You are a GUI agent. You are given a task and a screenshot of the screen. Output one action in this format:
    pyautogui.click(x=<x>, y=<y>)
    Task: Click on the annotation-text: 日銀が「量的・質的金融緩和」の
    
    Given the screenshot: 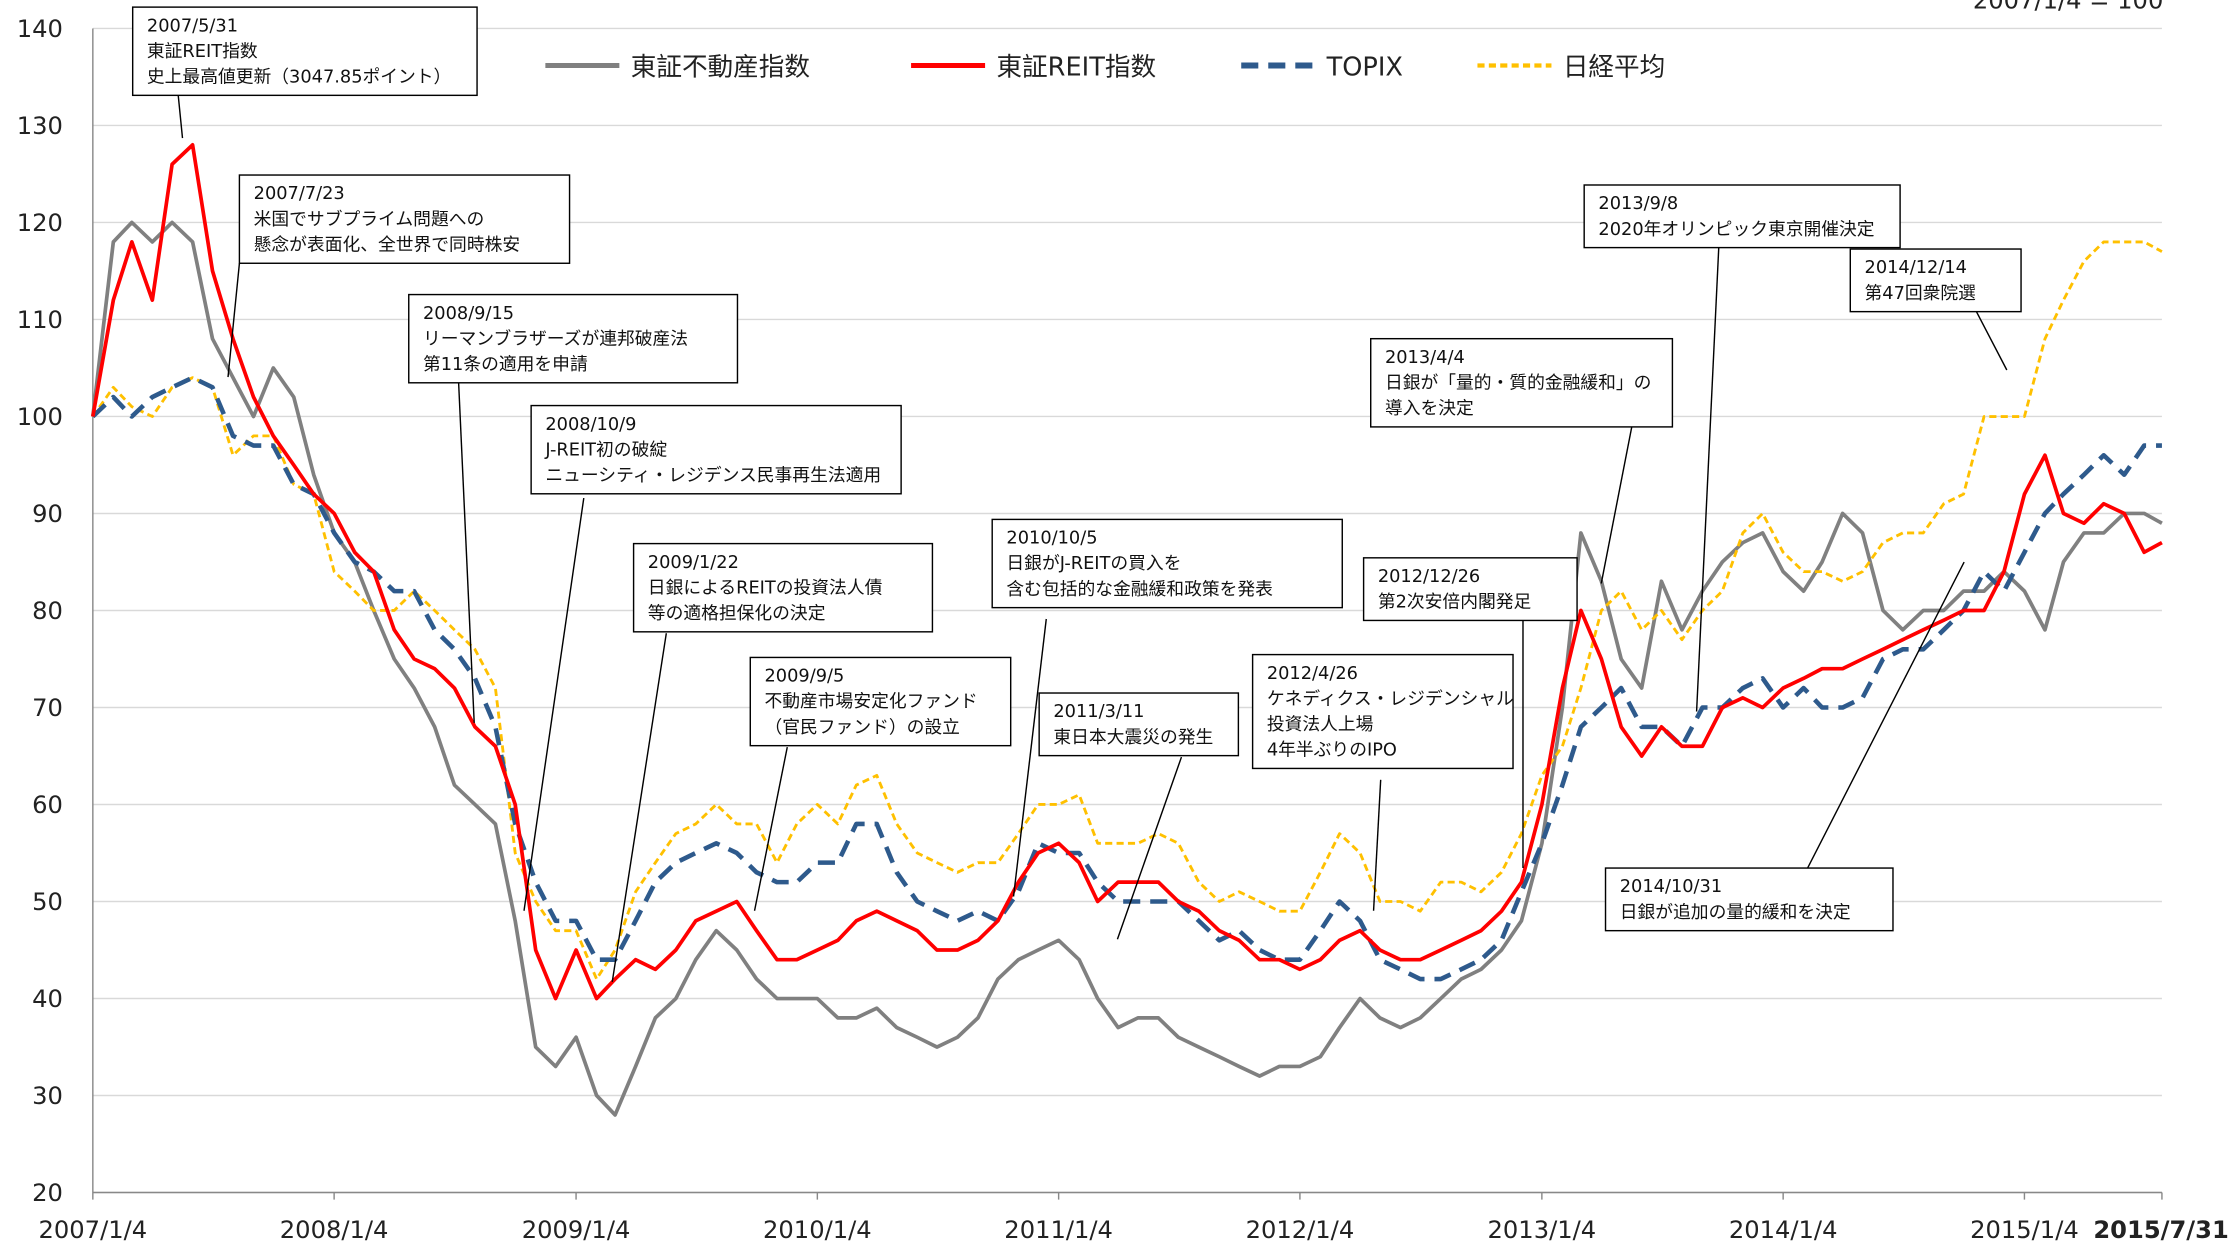 What is the action you would take?
    pyautogui.click(x=1518, y=382)
    